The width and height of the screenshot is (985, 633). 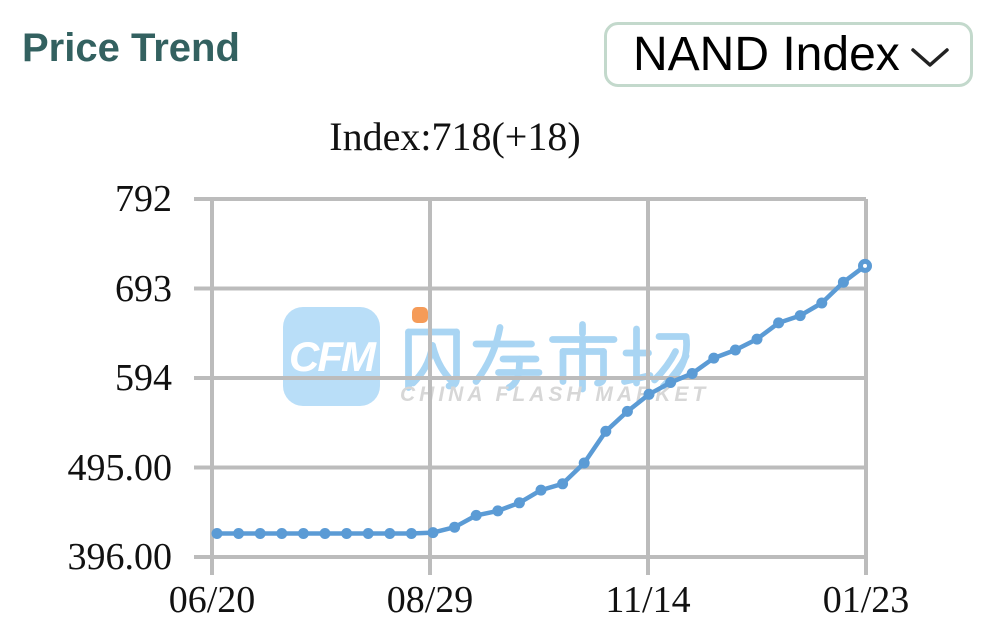 What do you see at coordinates (120, 467) in the screenshot?
I see `y-axis-tick-label: 495.00` at bounding box center [120, 467].